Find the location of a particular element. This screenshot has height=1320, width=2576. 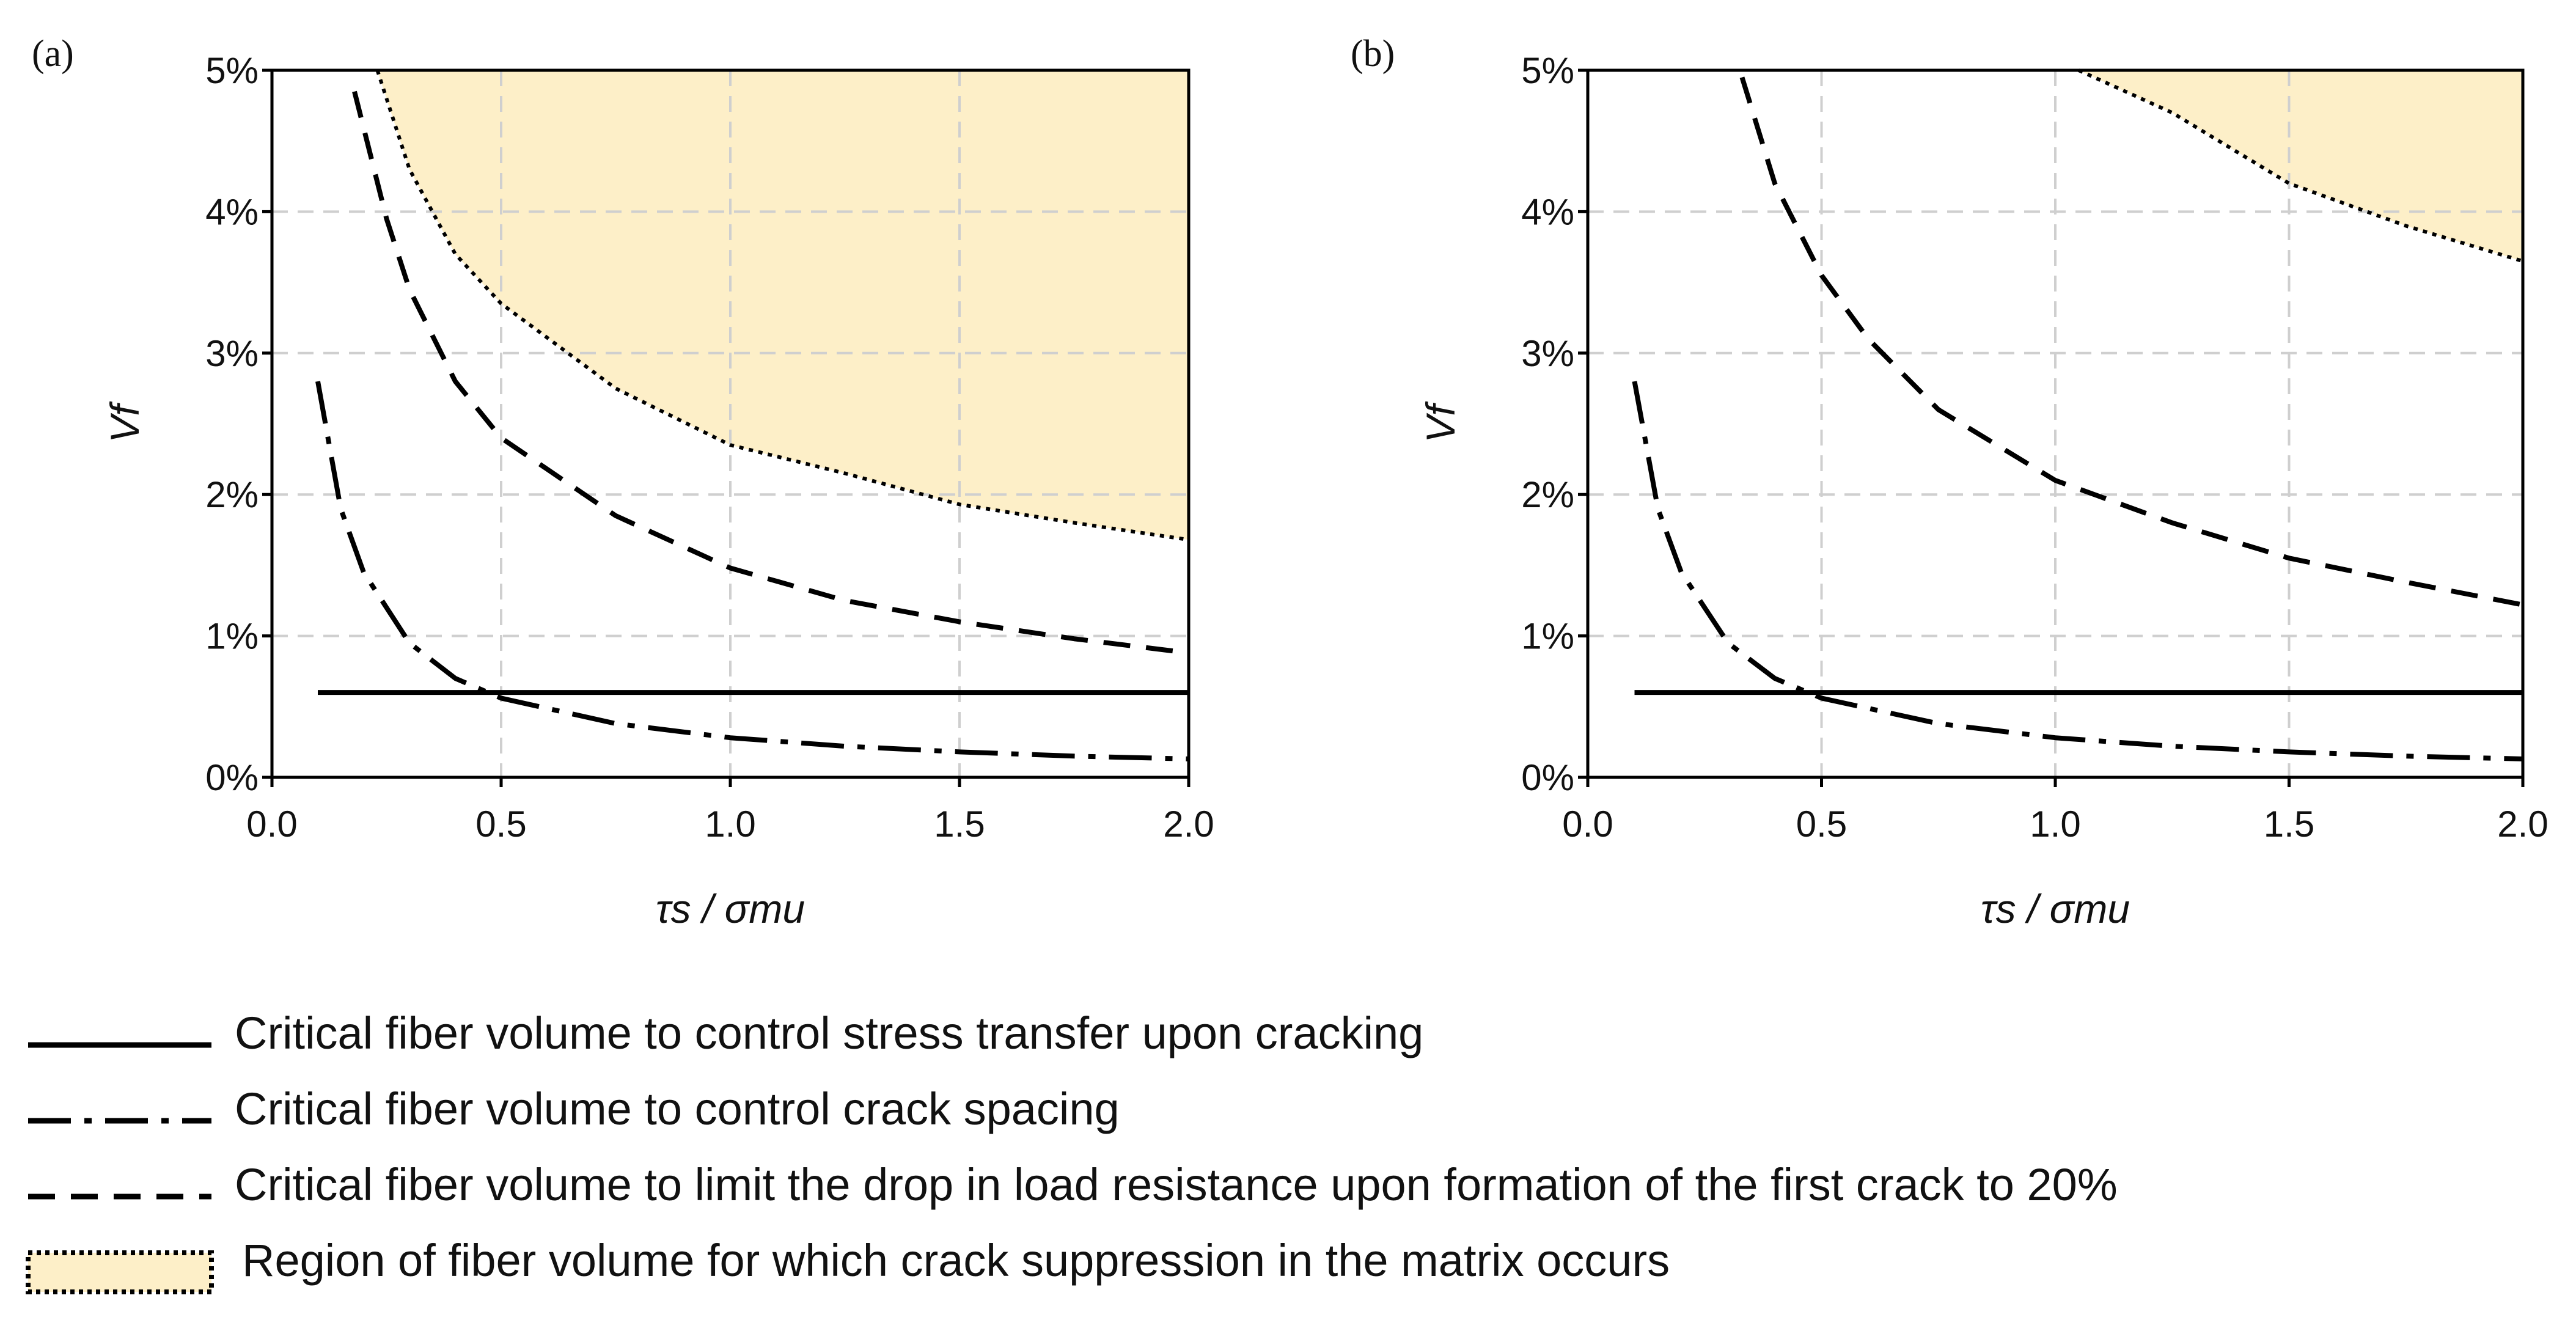

legend-swatch-region is located at coordinates (120, 1272).